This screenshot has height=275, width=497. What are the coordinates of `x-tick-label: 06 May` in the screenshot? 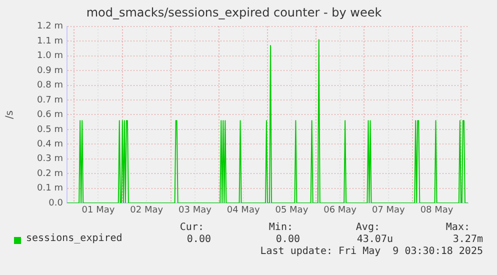 It's located at (341, 211).